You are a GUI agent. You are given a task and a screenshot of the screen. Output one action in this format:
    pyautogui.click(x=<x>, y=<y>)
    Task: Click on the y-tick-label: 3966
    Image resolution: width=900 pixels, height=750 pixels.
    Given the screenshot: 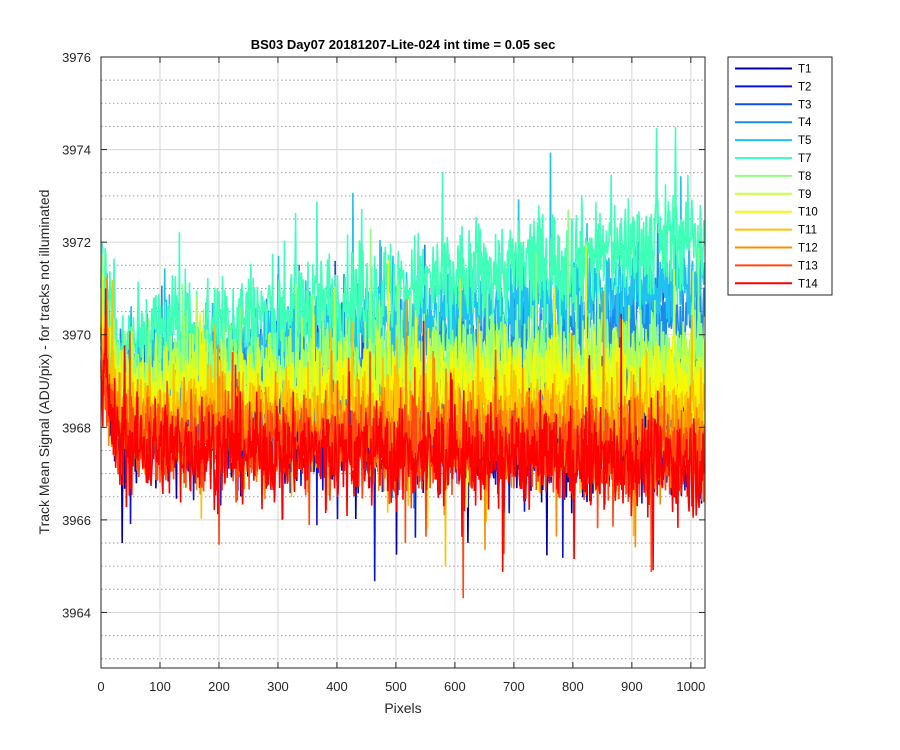 What is the action you would take?
    pyautogui.click(x=76, y=520)
    